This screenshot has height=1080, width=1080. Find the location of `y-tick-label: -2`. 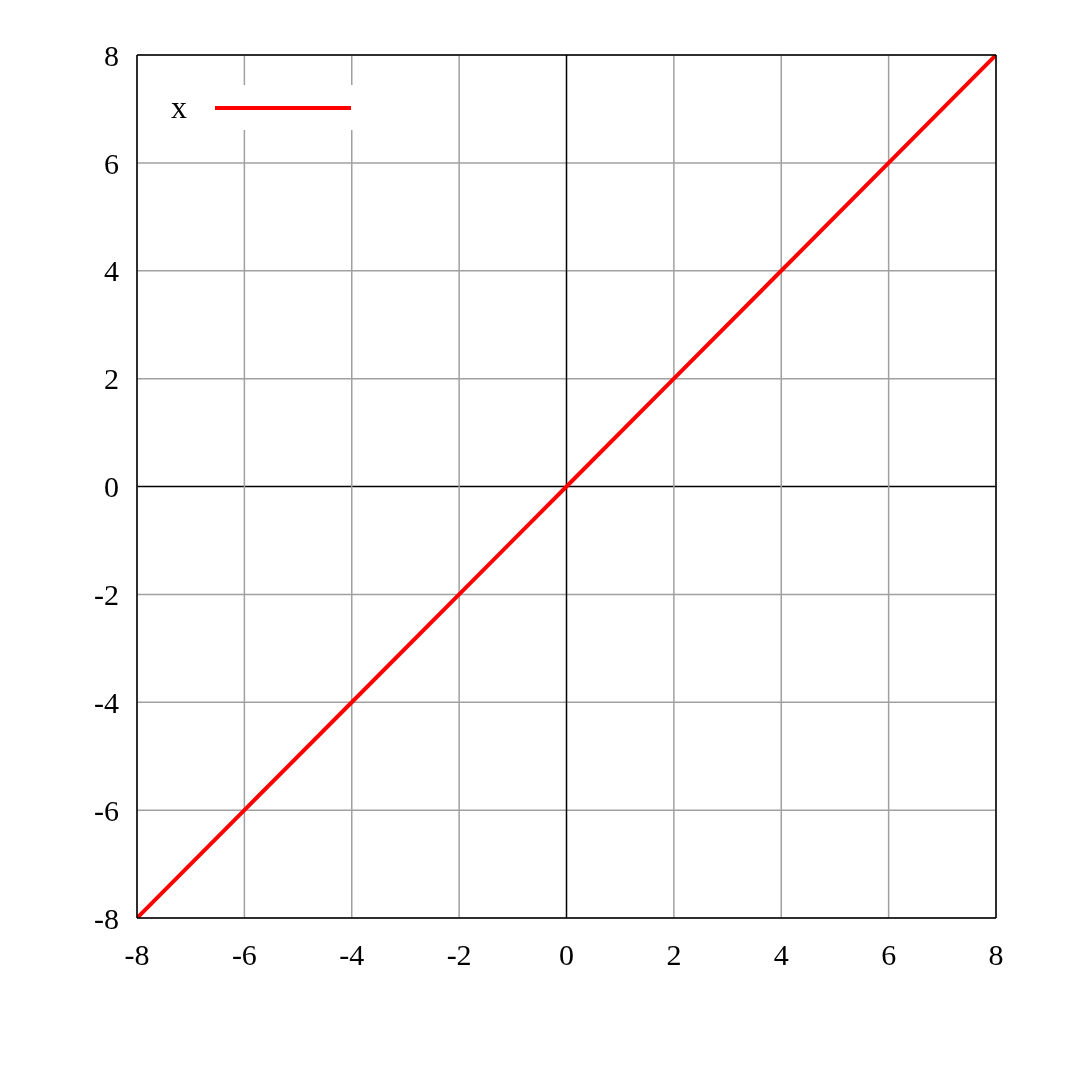

y-tick-label: -2 is located at coordinates (106, 595).